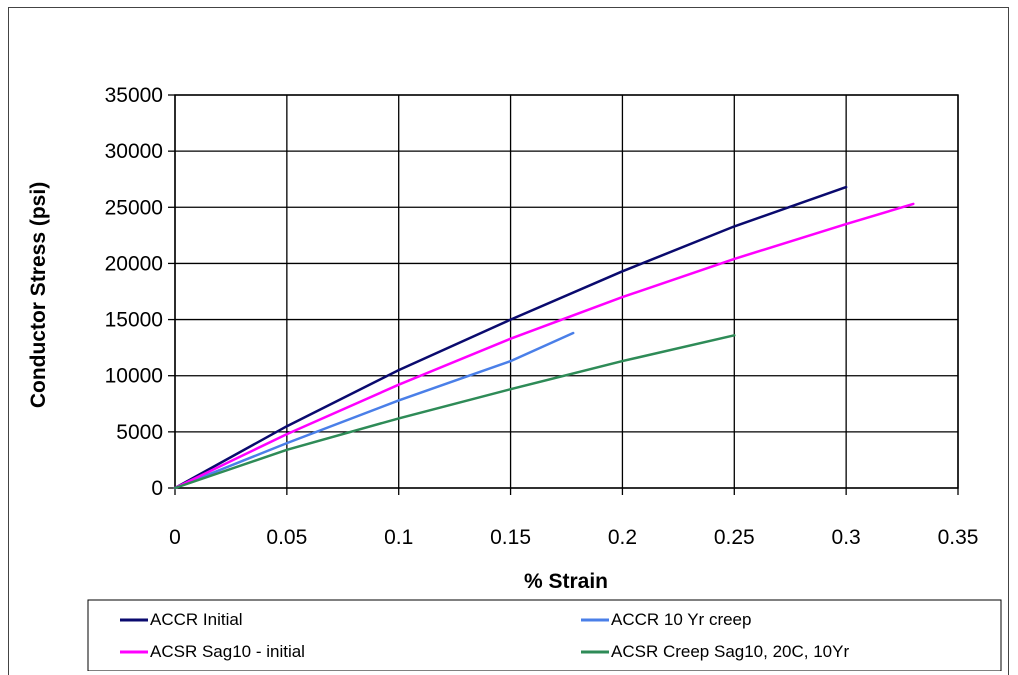 This screenshot has height=675, width=1018. Describe the element at coordinates (175, 537) in the screenshot. I see `x-tick-label: 0` at that location.